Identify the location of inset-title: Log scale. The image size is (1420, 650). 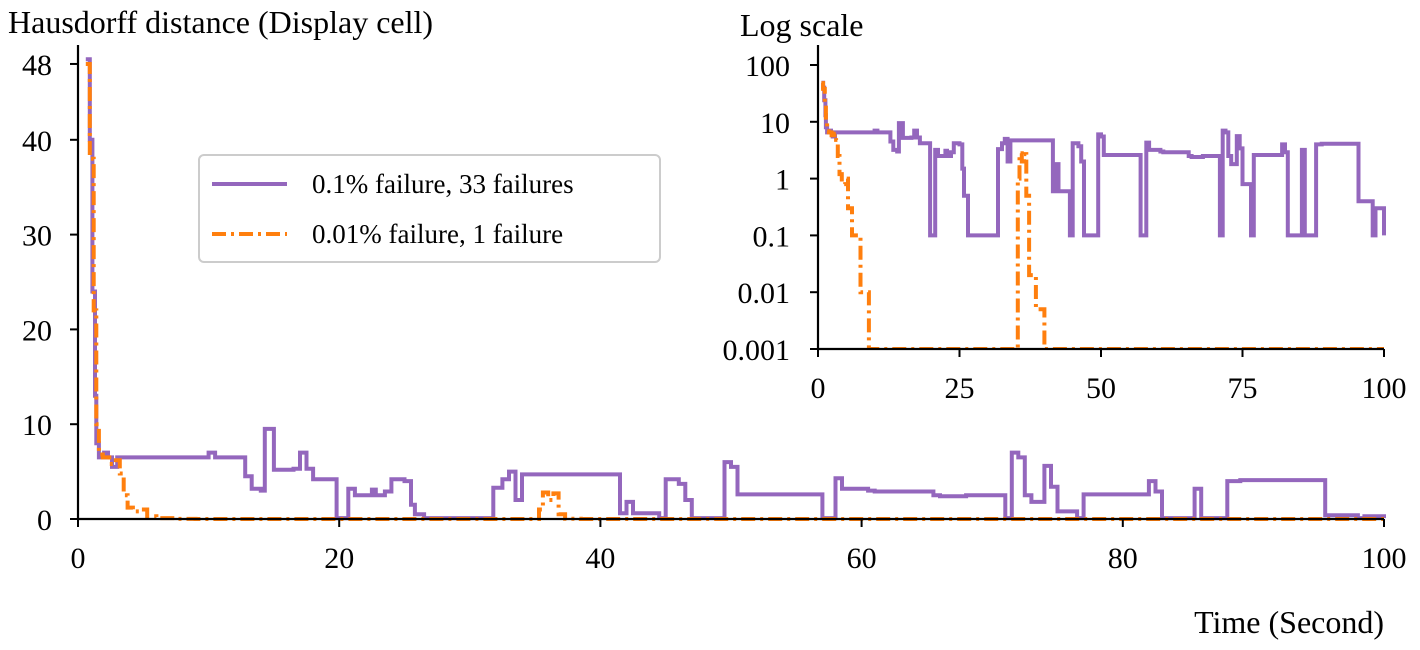
(802, 25).